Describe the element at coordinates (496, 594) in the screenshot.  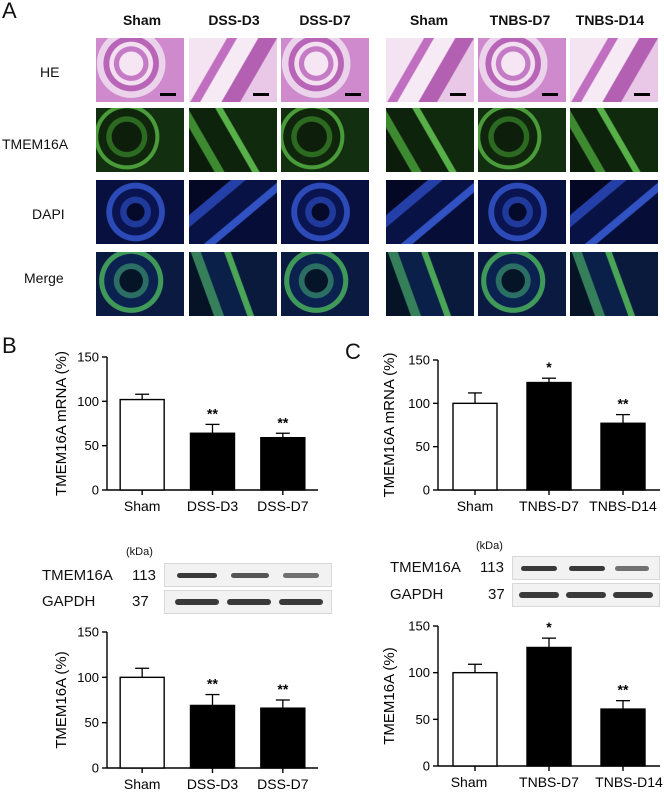
I see `panel-c-blot-gapdh-kda: 37` at that location.